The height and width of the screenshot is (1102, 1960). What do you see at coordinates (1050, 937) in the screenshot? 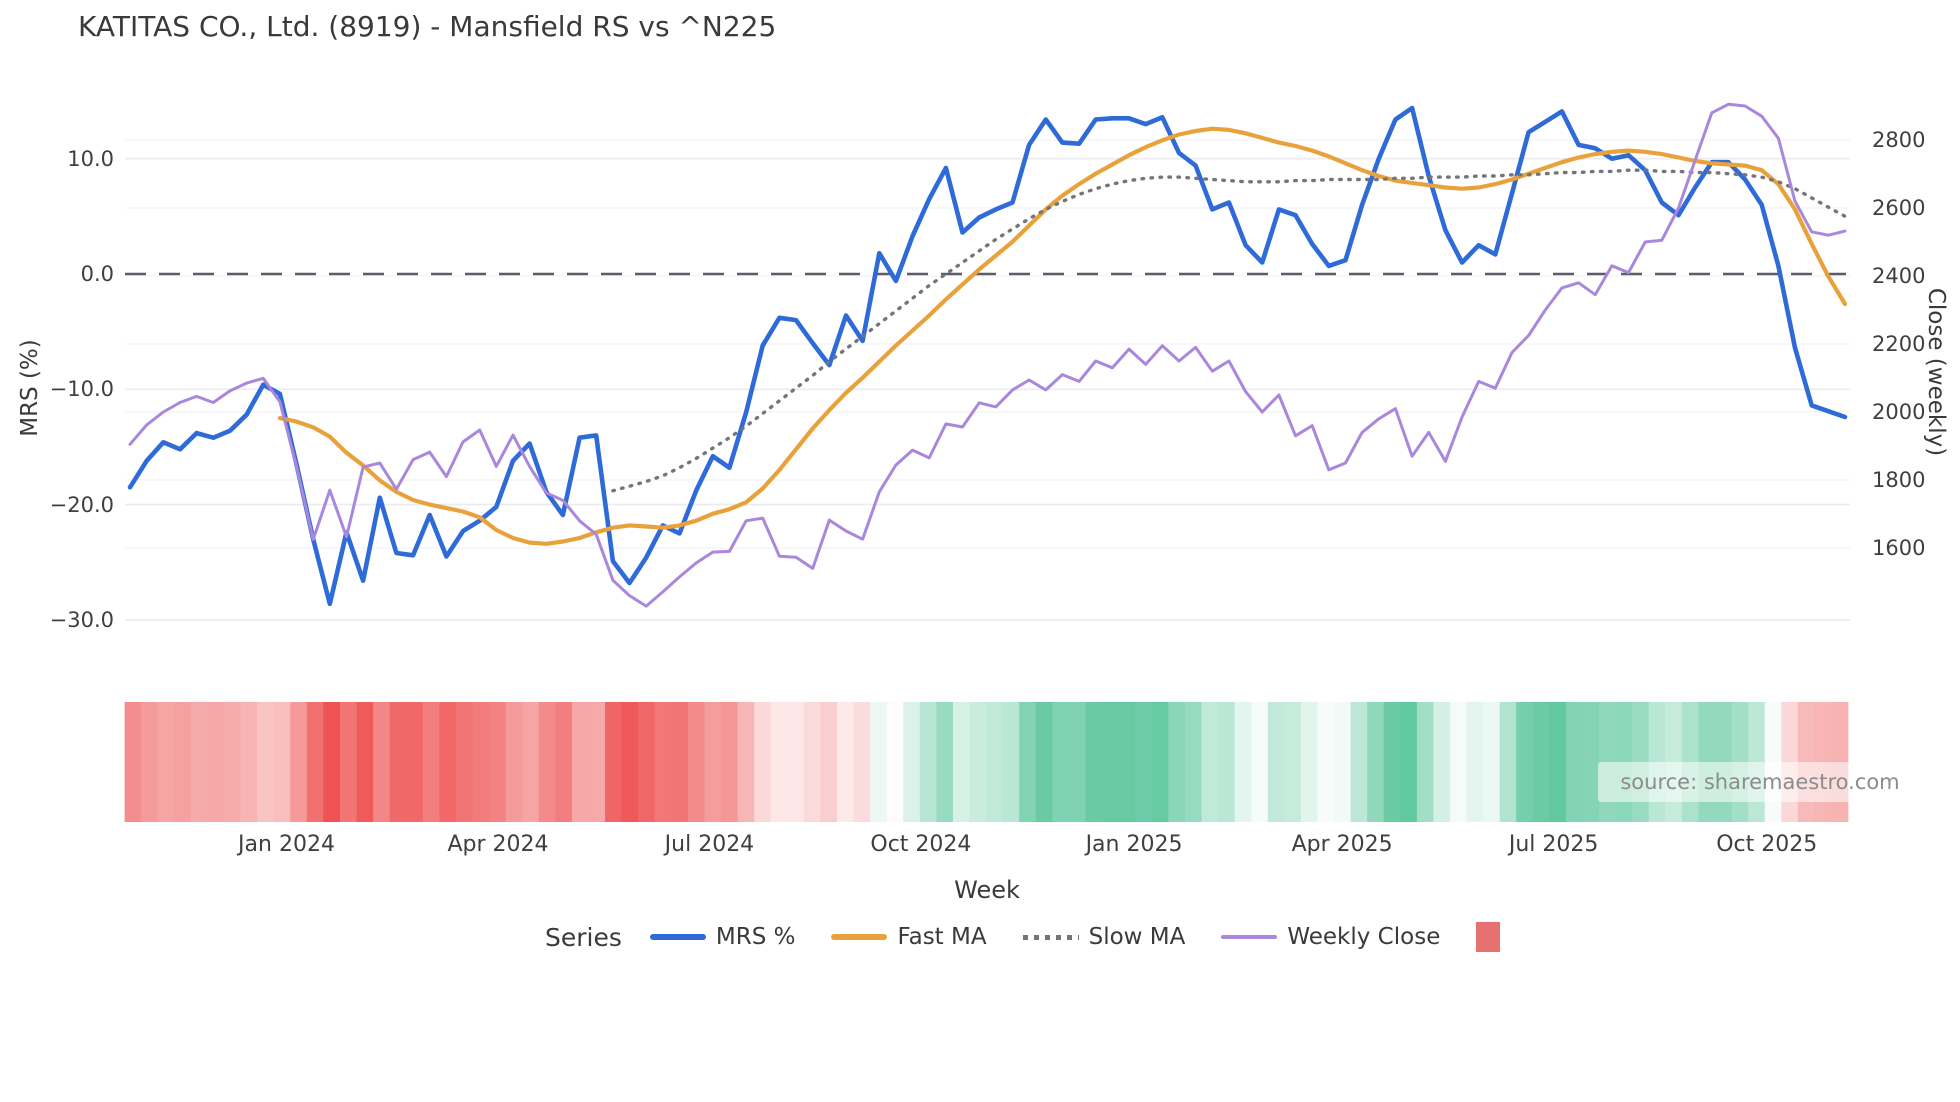
I see `slow-ma-line-swatch-icon` at bounding box center [1050, 937].